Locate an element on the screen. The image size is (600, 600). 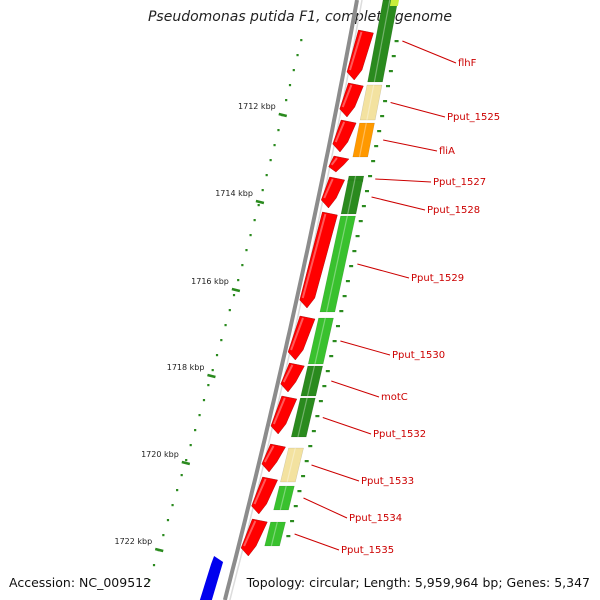
gene-reverse-flhF is located at coordinates (383, 41).